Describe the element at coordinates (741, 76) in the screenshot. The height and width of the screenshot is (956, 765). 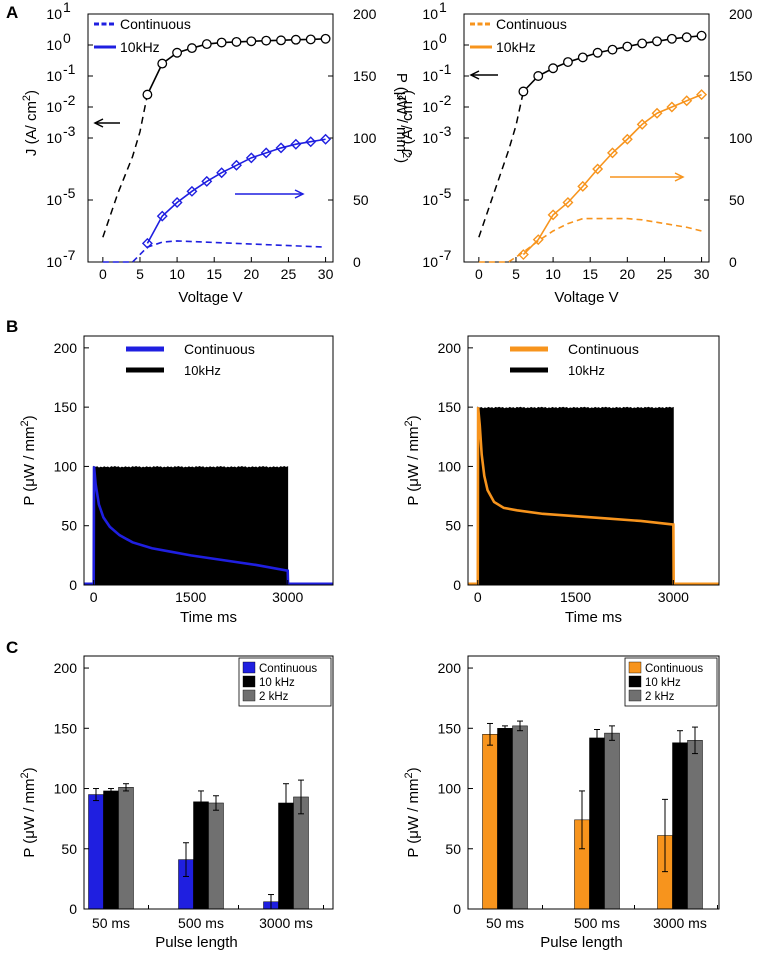
I see `y2-tick-label: 150` at that location.